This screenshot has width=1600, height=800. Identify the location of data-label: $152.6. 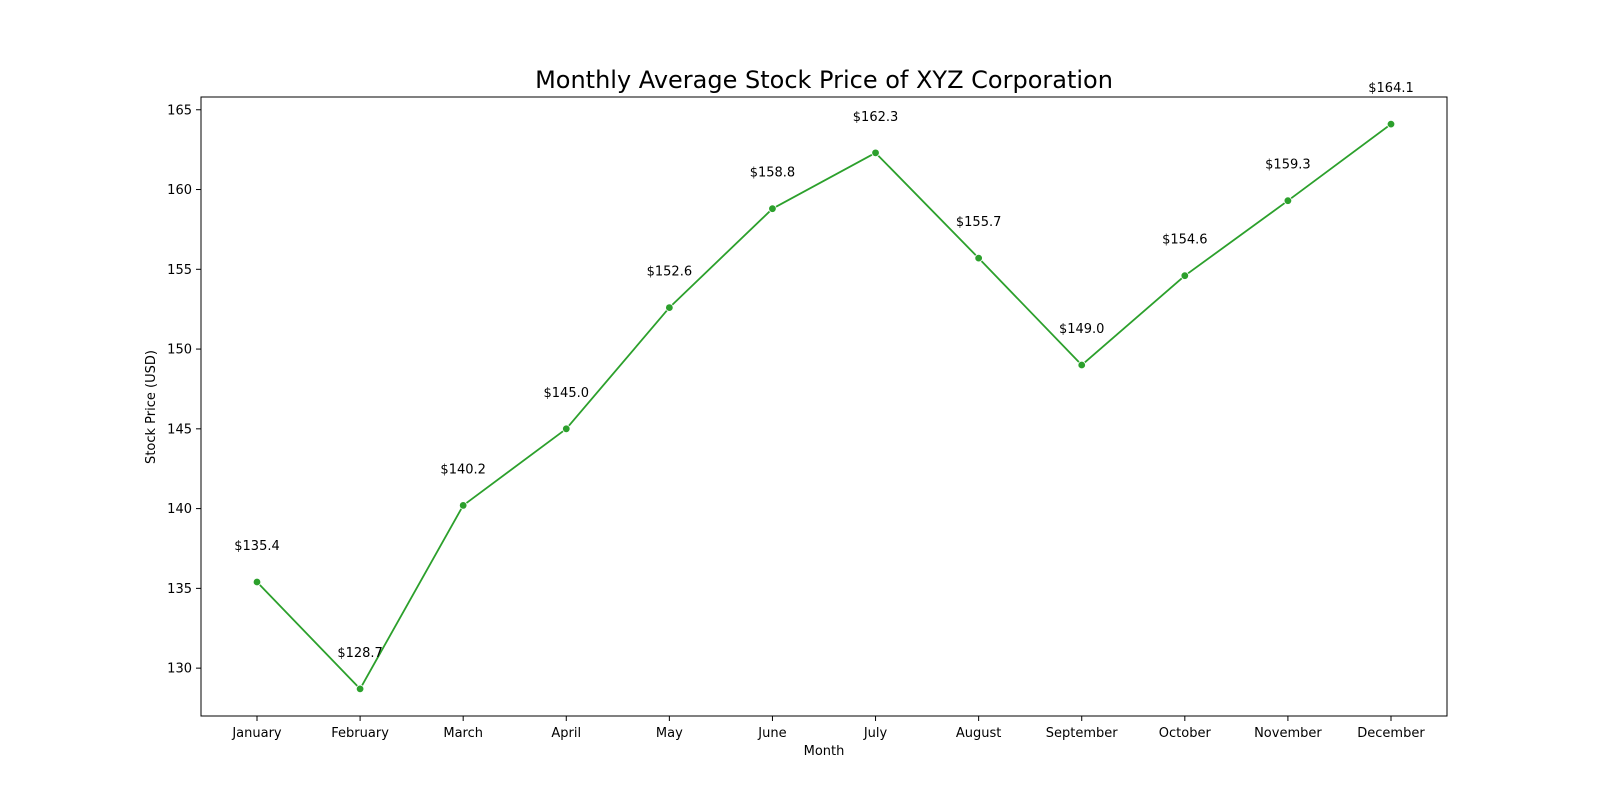
(670, 272).